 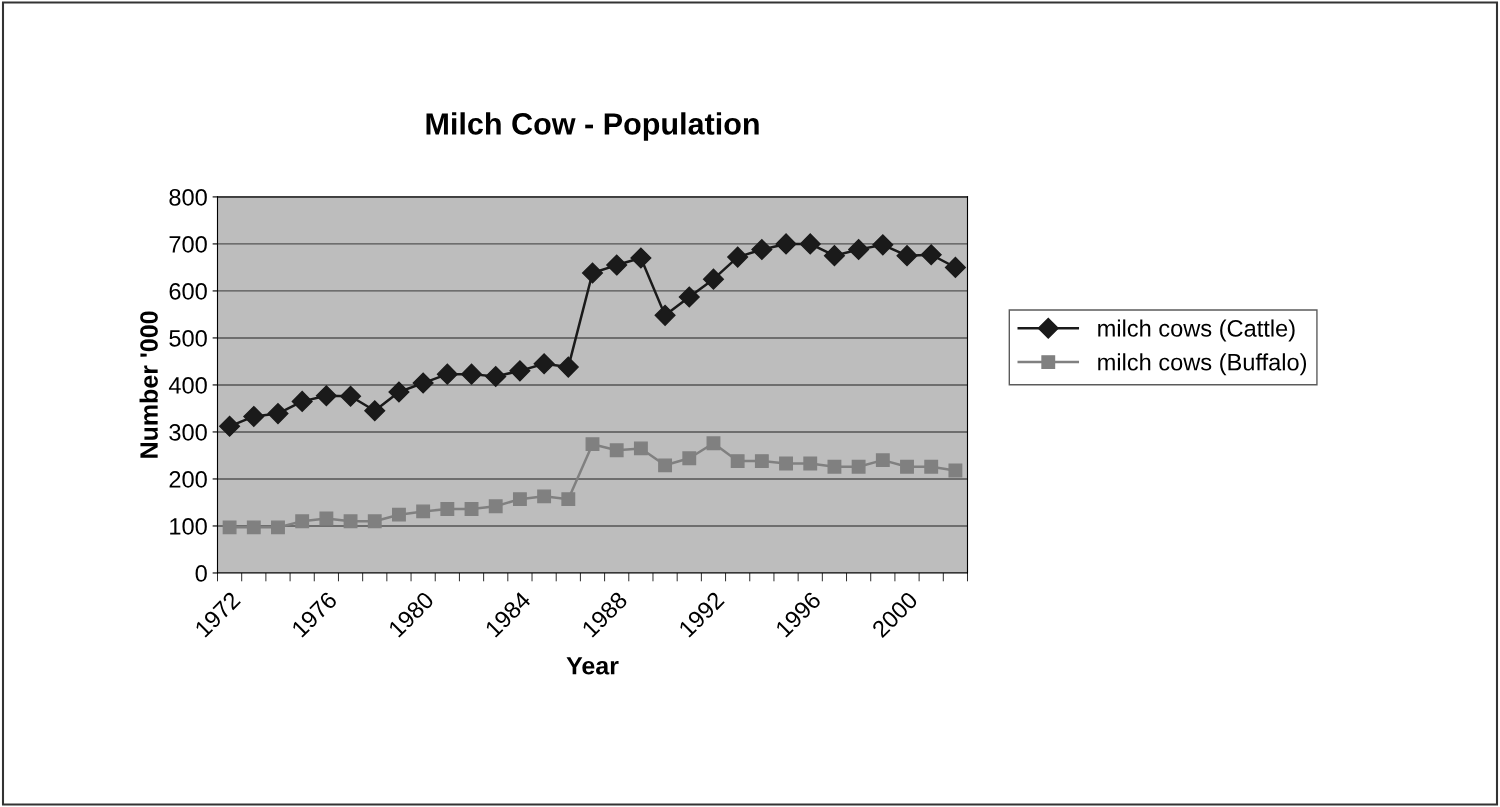 I want to click on legend-label: milch cows (Cattle), so click(x=1196, y=330).